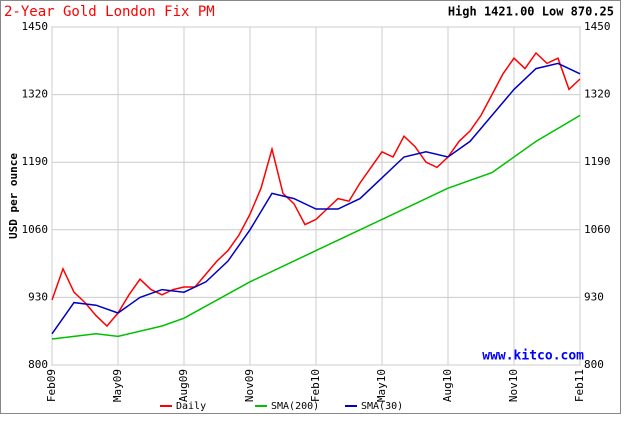 This screenshot has height=421, width=624. What do you see at coordinates (191, 406) in the screenshot?
I see `legend-label: Daily` at bounding box center [191, 406].